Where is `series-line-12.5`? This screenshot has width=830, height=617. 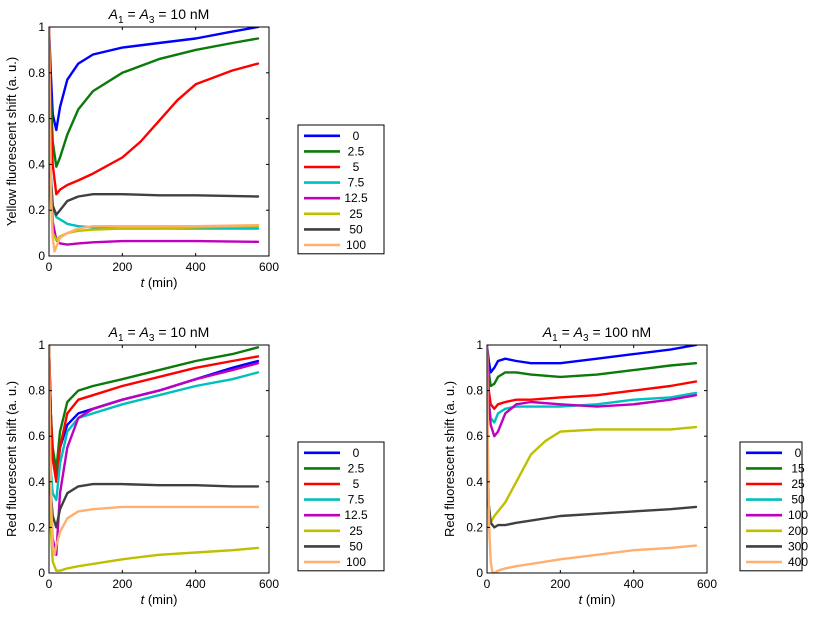 series-line-12.5 is located at coordinates (154, 459).